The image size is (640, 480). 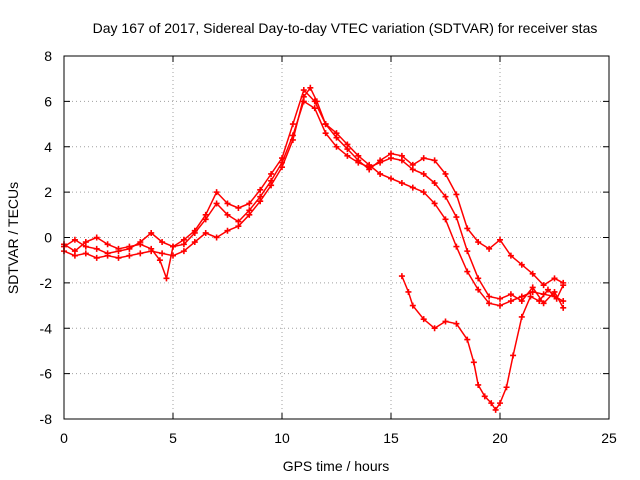 What do you see at coordinates (46, 374) in the screenshot?
I see `y-tick-label: -6` at bounding box center [46, 374].